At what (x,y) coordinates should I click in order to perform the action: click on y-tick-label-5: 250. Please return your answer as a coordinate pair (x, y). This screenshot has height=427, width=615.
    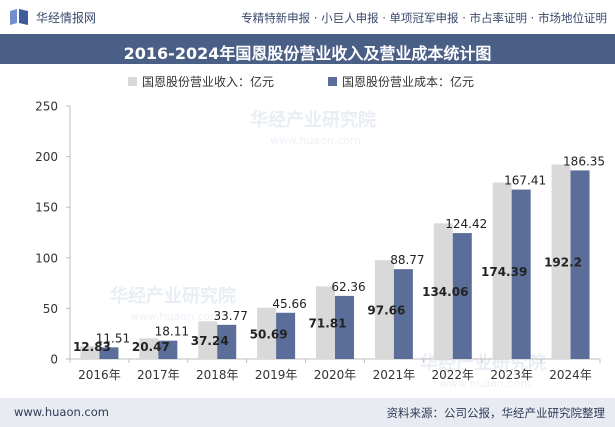
    Looking at the image, I should click on (46, 107).